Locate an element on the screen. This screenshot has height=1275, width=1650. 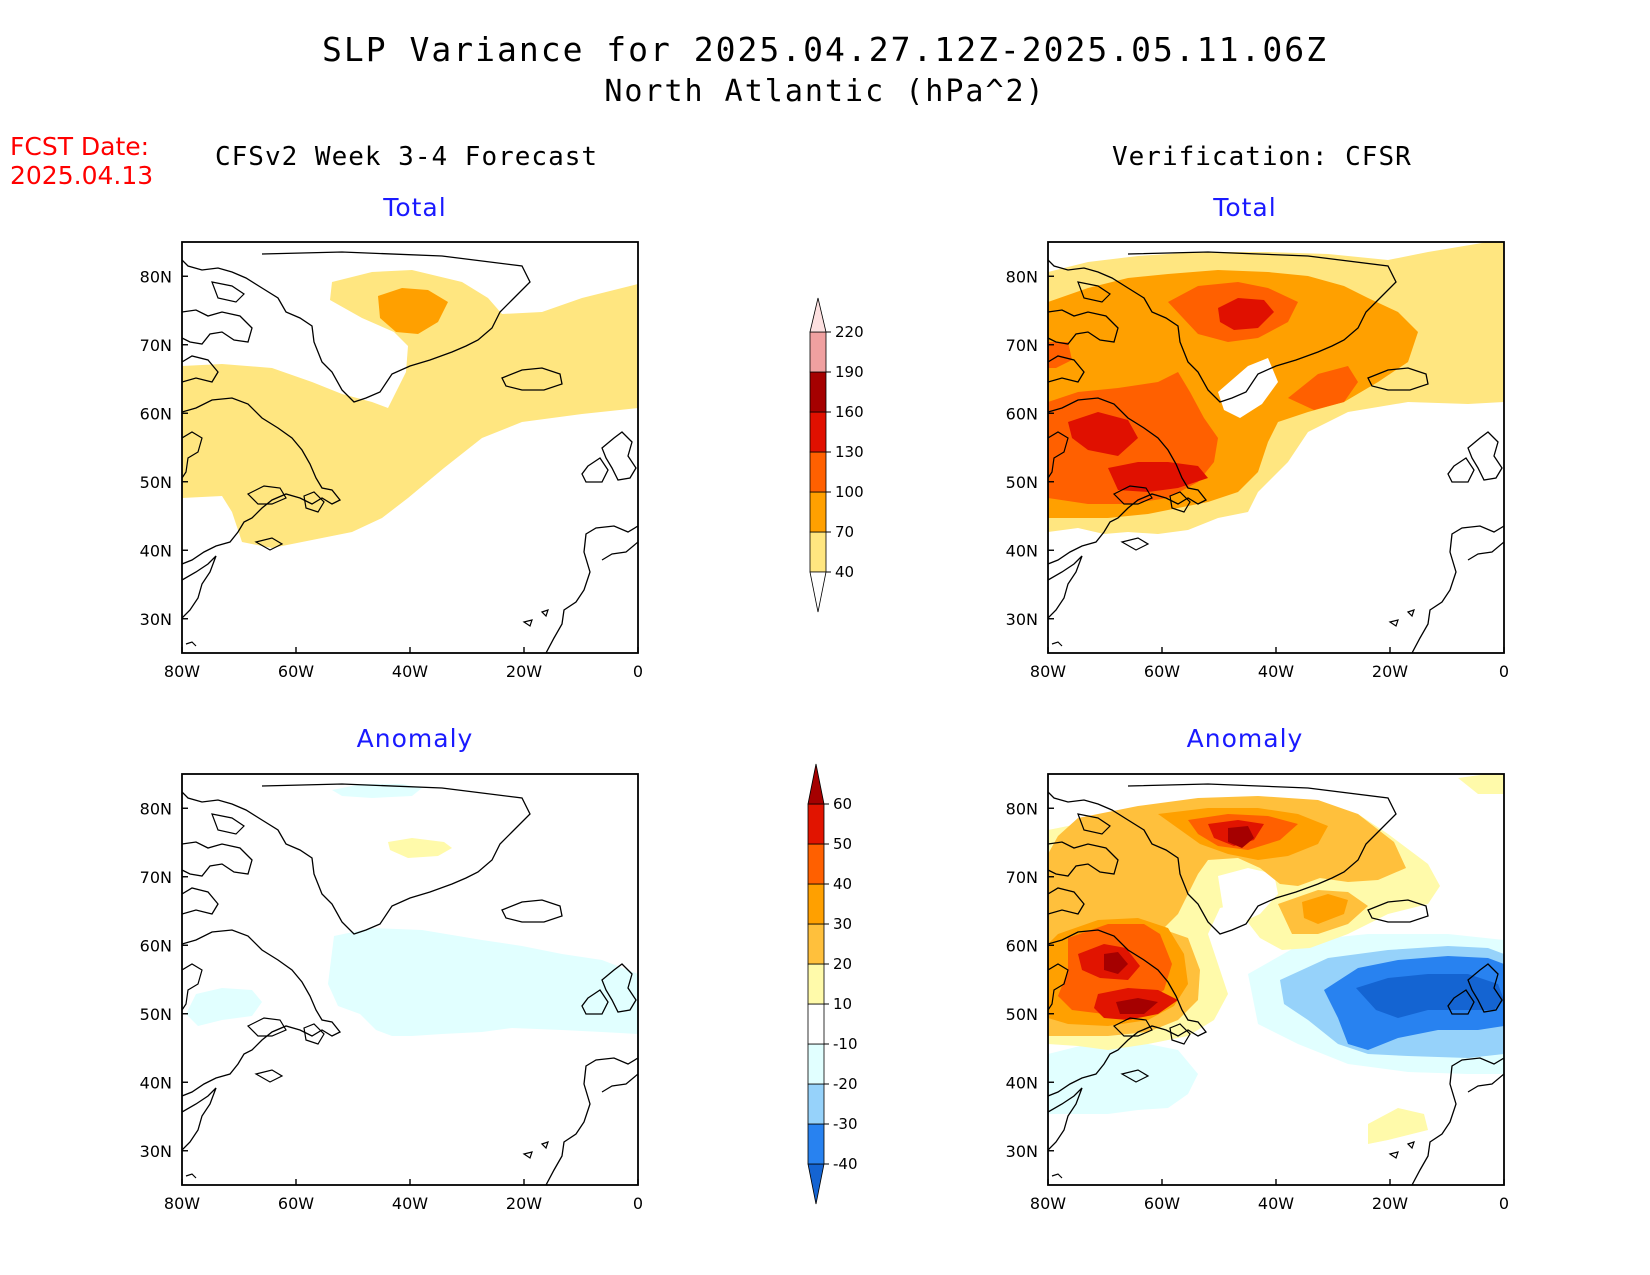
panel-title-forecast-total: Total is located at coordinates (415, 207).